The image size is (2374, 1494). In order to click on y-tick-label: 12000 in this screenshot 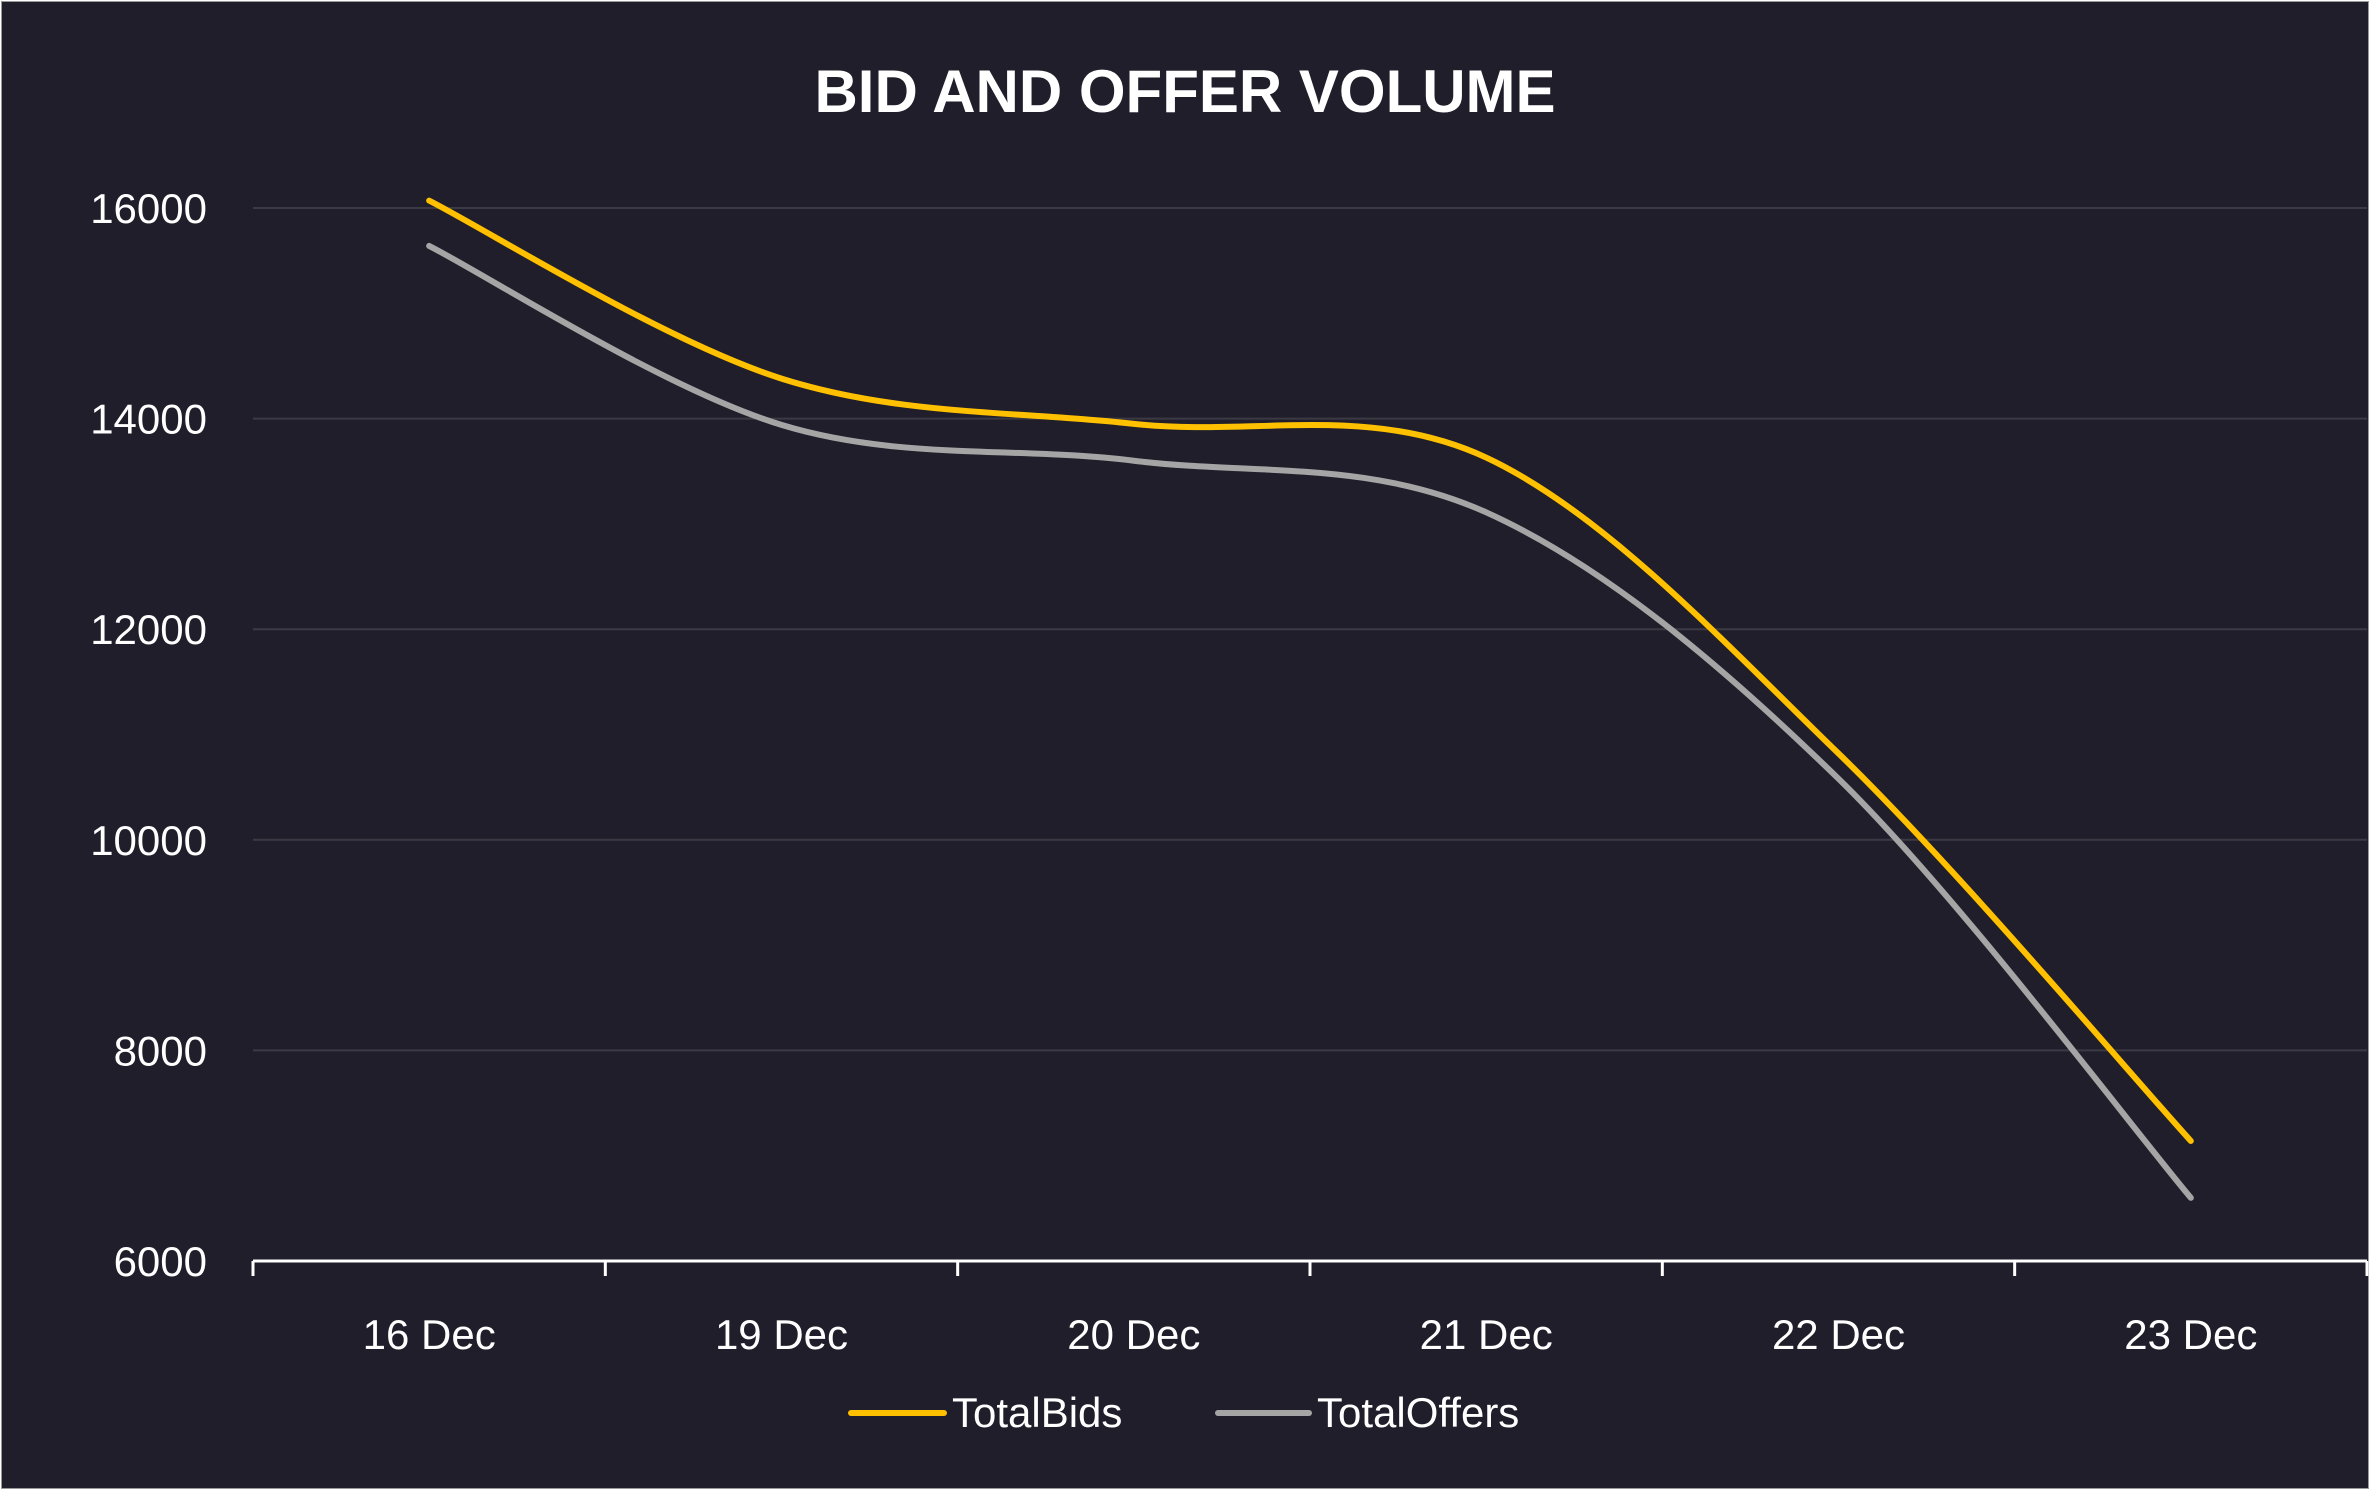, I will do `click(148, 629)`.